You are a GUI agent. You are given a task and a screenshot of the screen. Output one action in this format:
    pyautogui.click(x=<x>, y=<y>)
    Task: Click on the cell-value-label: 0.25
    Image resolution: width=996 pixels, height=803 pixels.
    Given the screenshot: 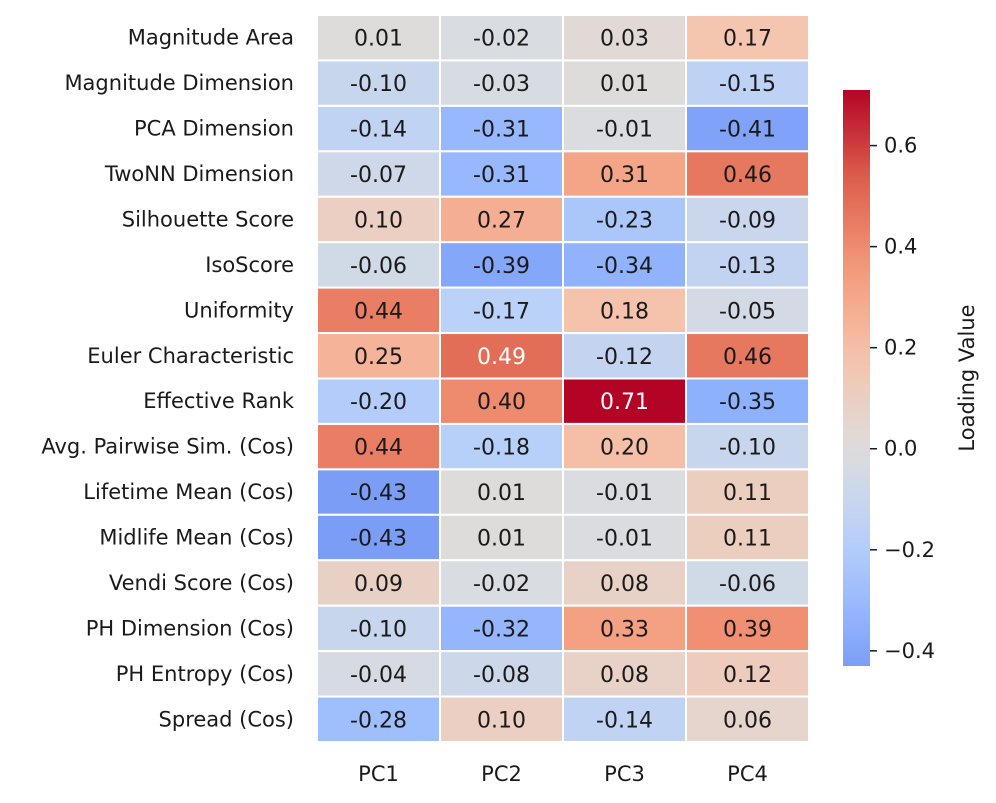 What is the action you would take?
    pyautogui.click(x=378, y=357)
    